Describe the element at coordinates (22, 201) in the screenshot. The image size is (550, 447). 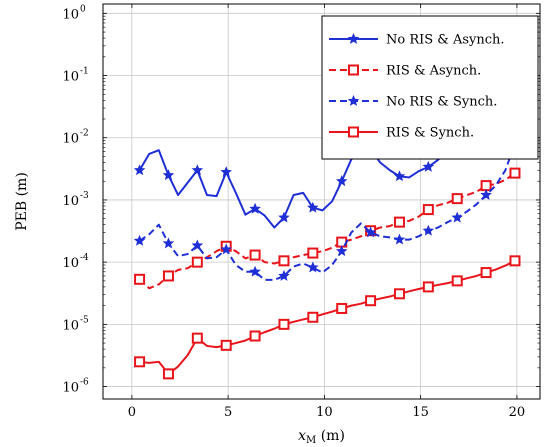
I see `y-axis-label: PEB (m)` at that location.